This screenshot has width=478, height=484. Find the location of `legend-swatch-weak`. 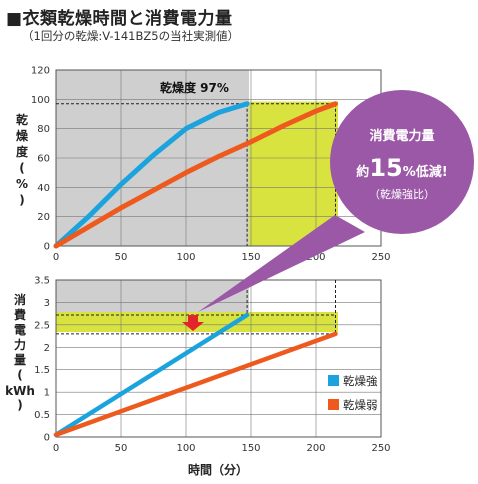

legend-swatch-weak is located at coordinates (333, 404).